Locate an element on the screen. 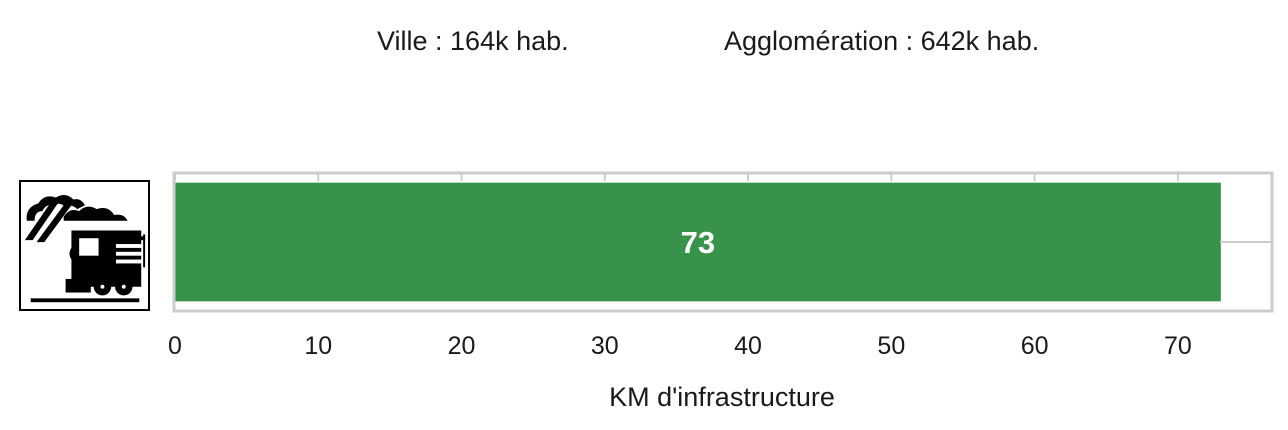  bar-value-label: 73 is located at coordinates (698, 242).